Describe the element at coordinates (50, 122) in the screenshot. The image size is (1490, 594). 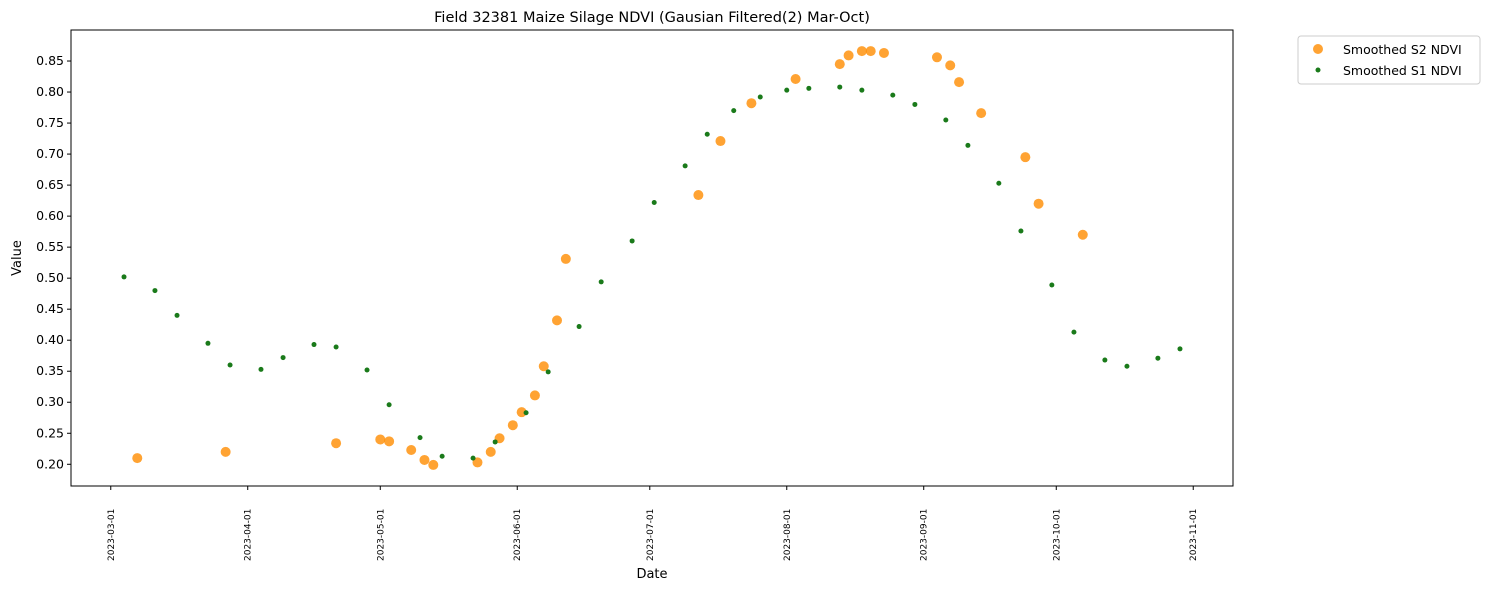
I see `y-tick-label: 0.75` at that location.